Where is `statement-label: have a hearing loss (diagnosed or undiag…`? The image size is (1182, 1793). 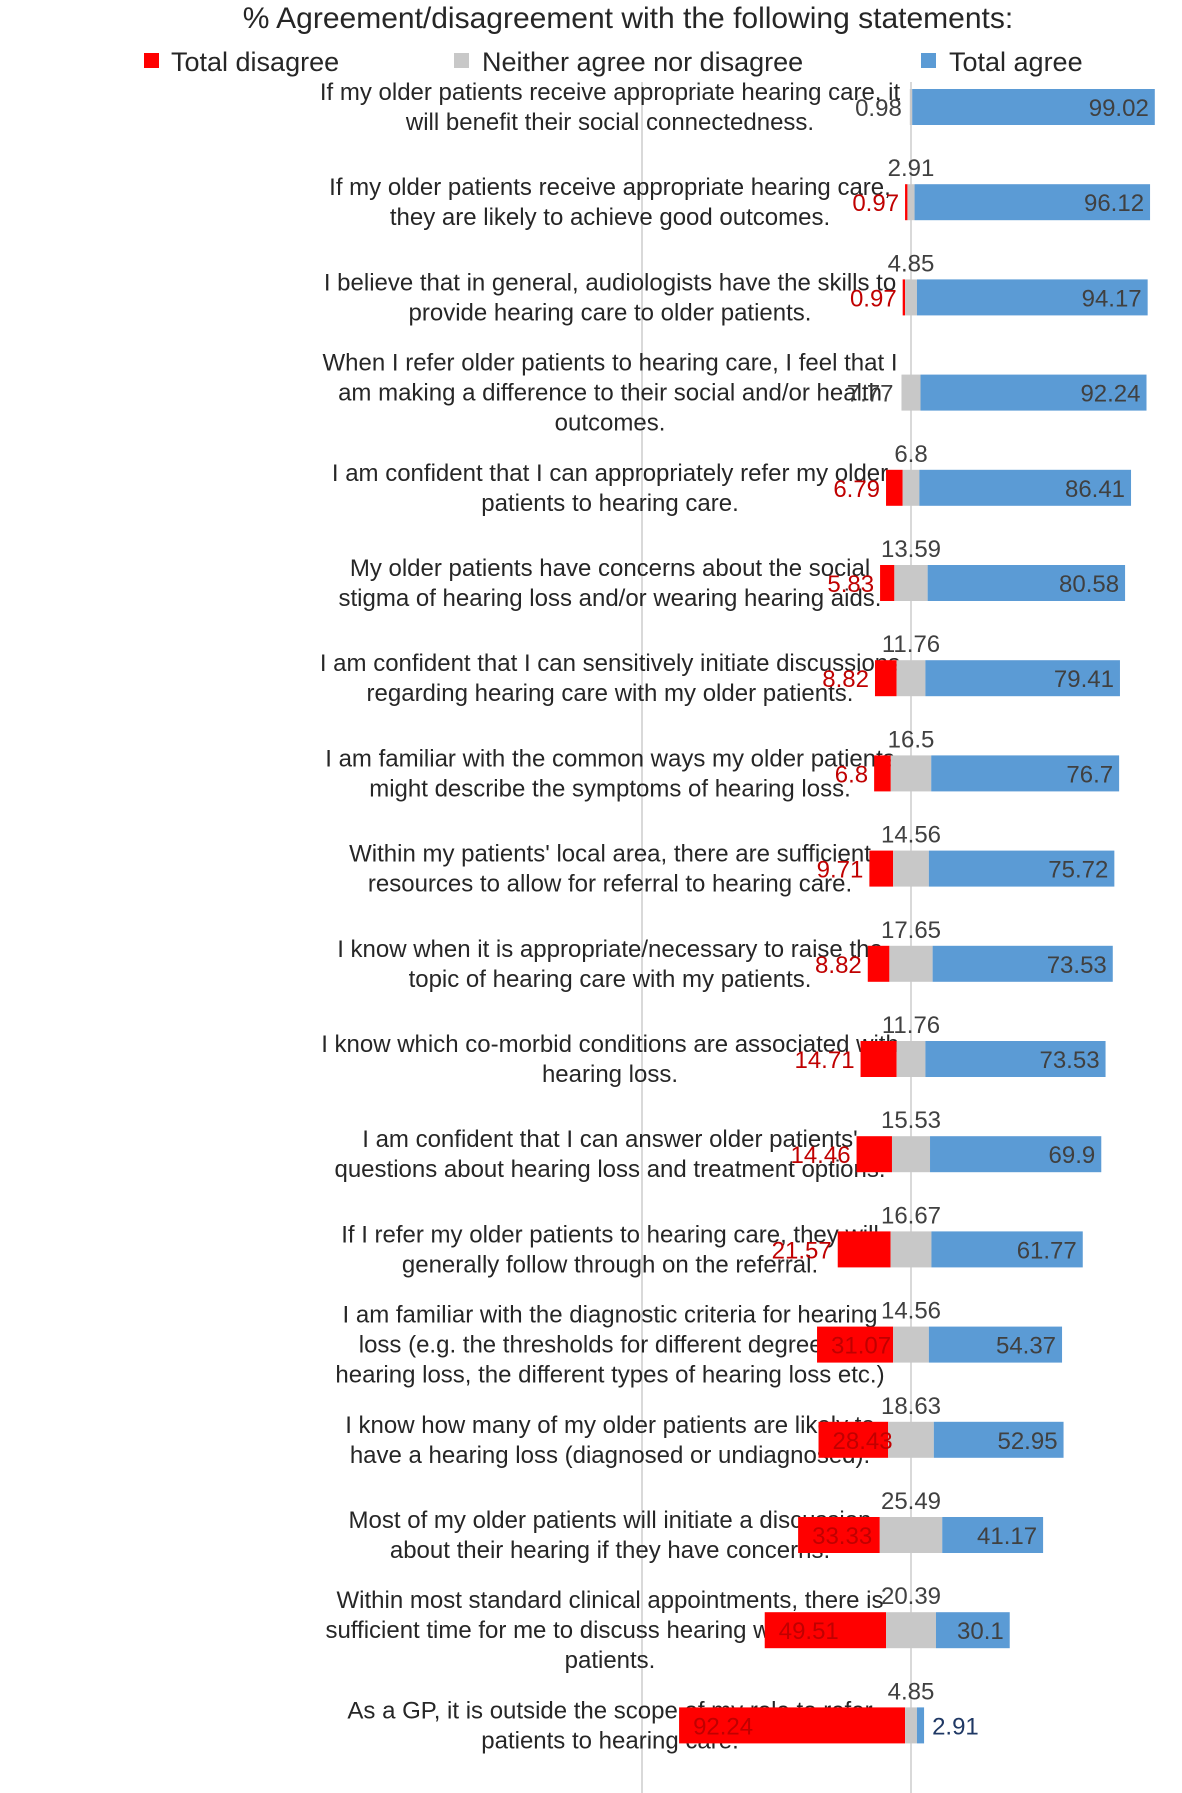
statement-label: have a hearing loss (diagnosed or undiag… is located at coordinates (610, 1455).